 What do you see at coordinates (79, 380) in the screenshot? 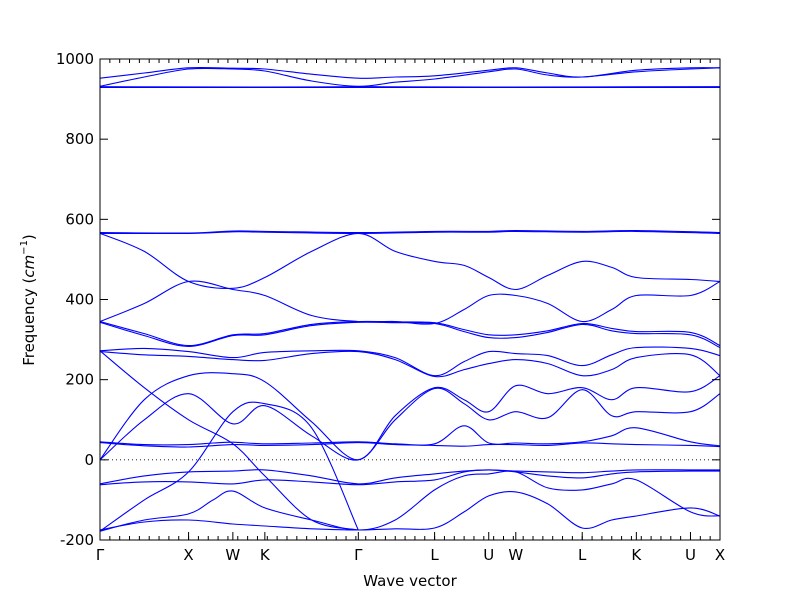
I see `y-tick-label: 200` at bounding box center [79, 380].